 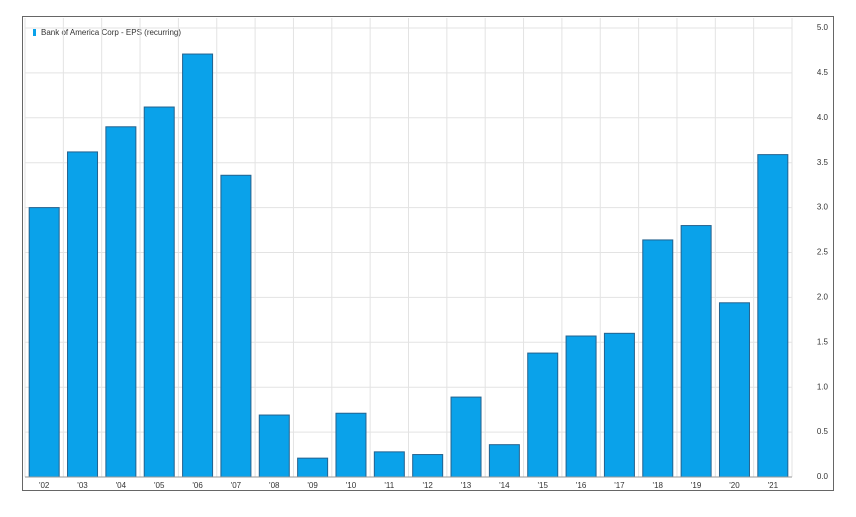 I want to click on x-tick-label: '20, so click(x=734, y=485).